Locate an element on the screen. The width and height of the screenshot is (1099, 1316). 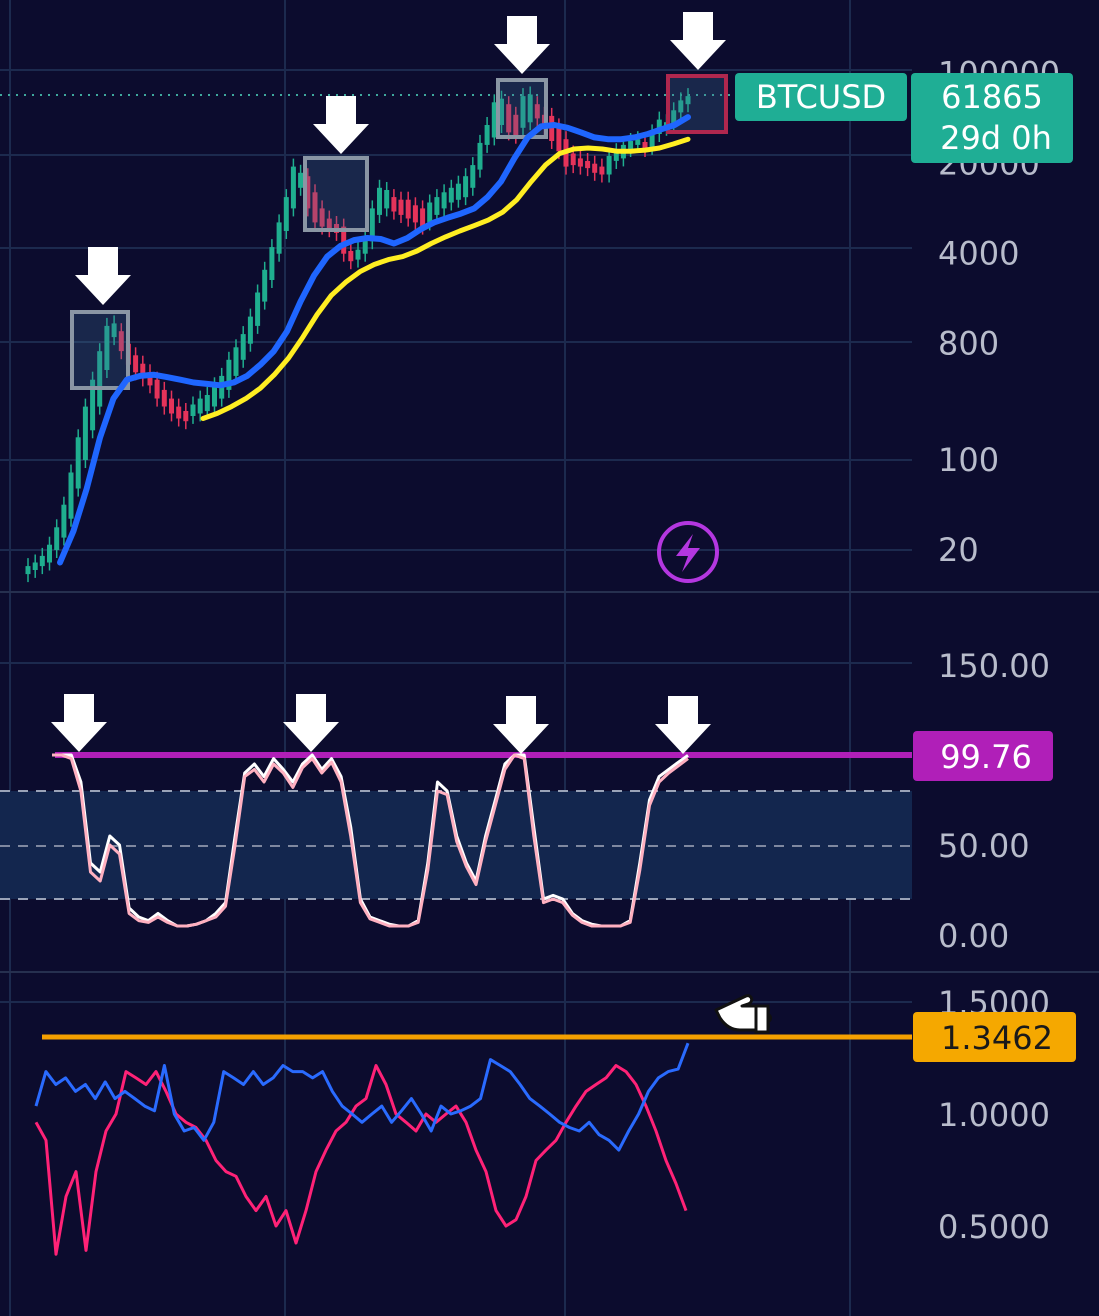
ratio-value-badge: 1.3462 is located at coordinates (994, 1037).